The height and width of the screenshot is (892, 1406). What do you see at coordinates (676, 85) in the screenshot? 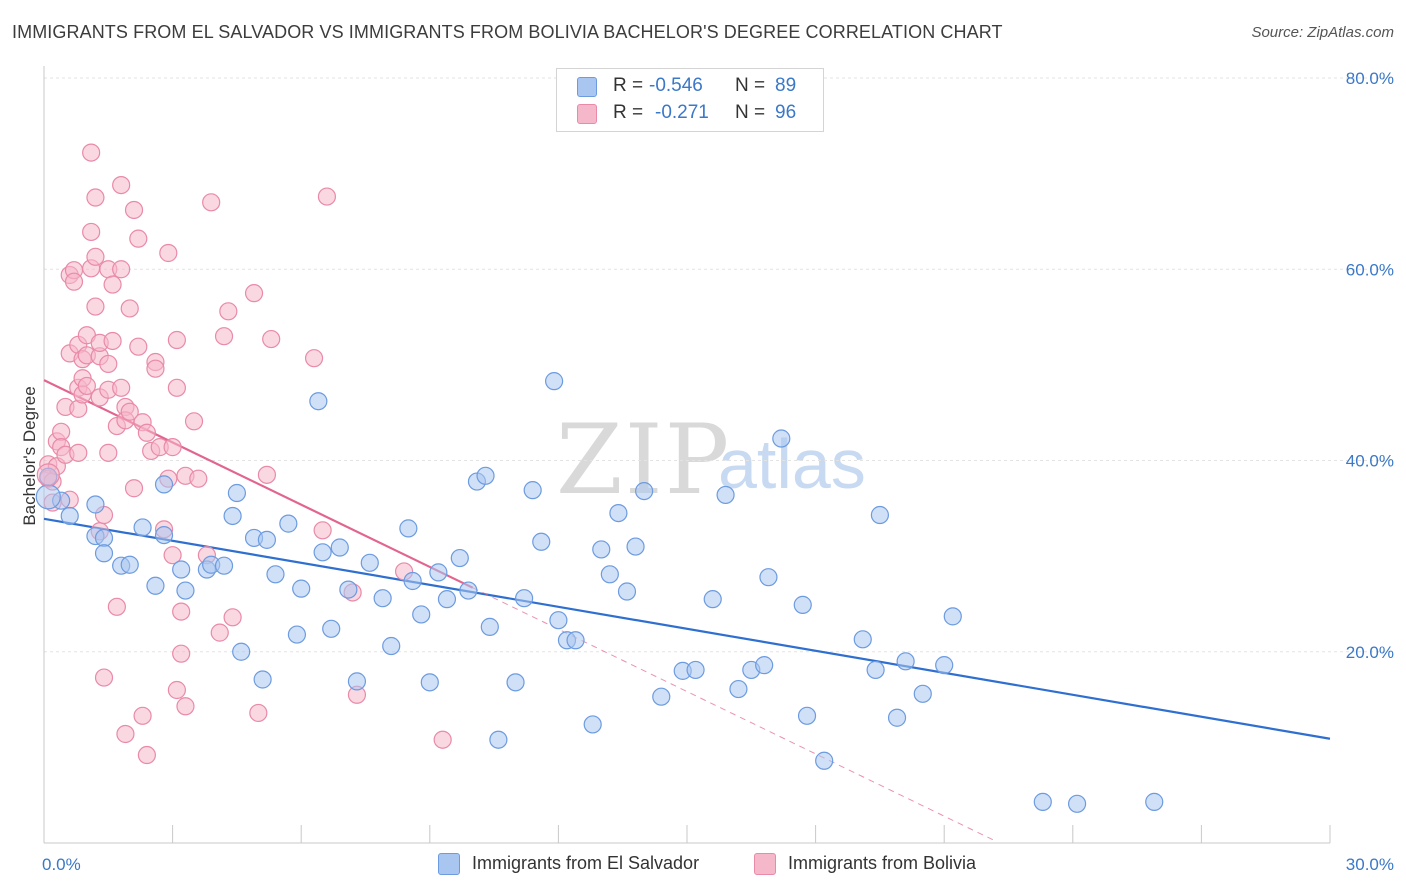
I see `r-value: -0.546` at bounding box center [676, 85].